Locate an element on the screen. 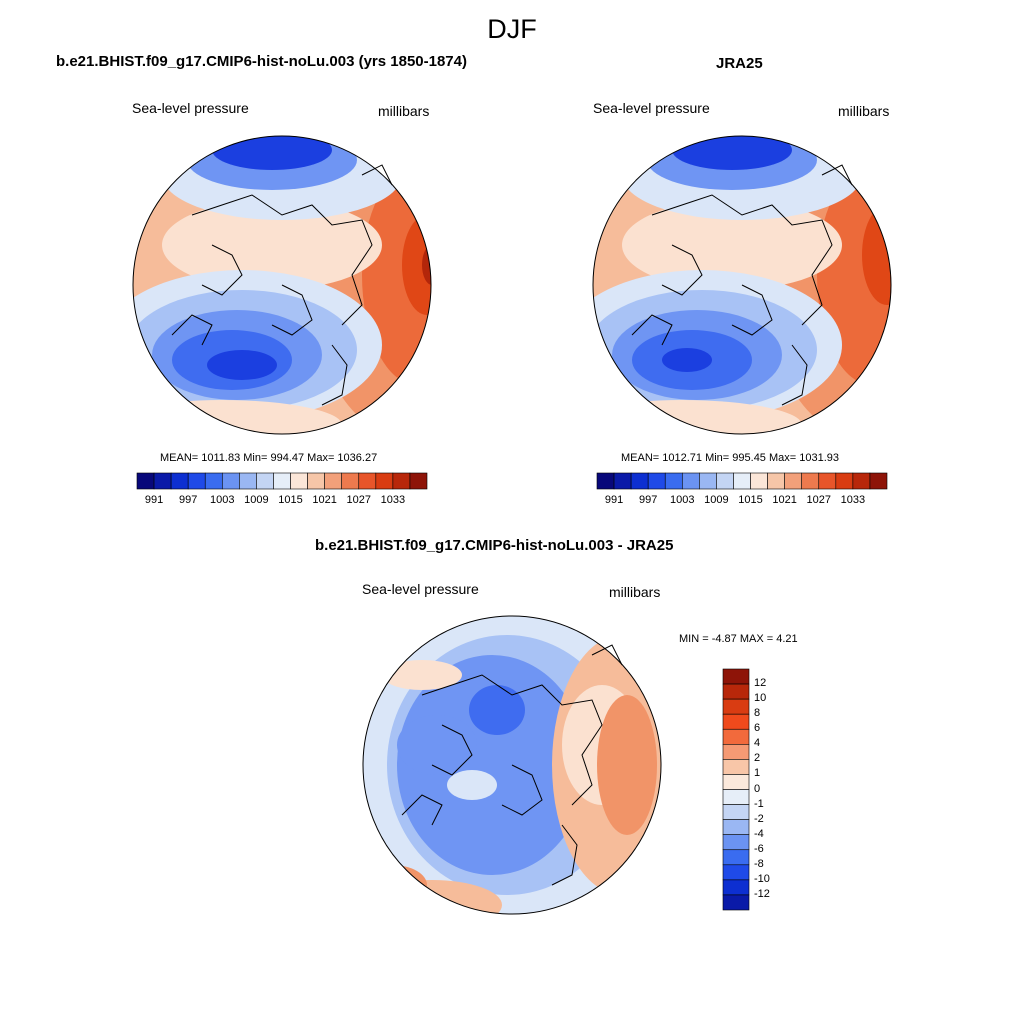 This screenshot has height=1024, width=1024. colorbar-tick-label: 1009 is located at coordinates (256, 500).